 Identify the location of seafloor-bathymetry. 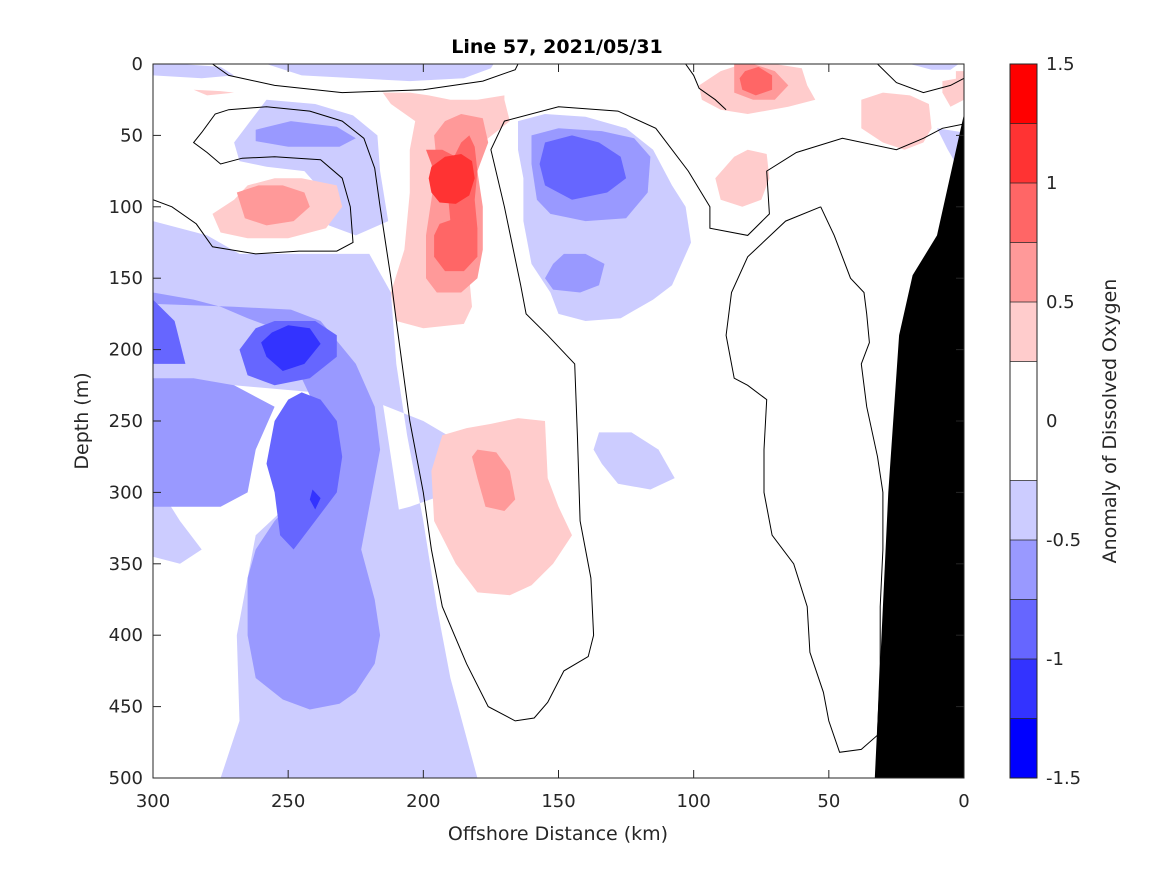
(919, 446).